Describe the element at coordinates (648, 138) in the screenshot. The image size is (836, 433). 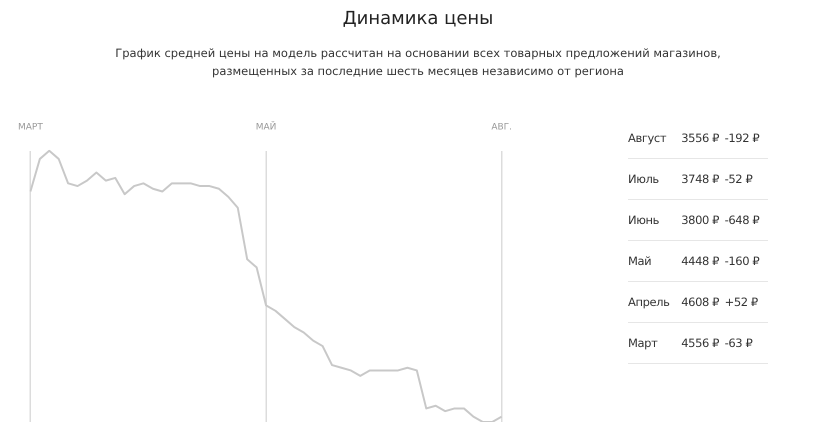
I see `text: Август` at that location.